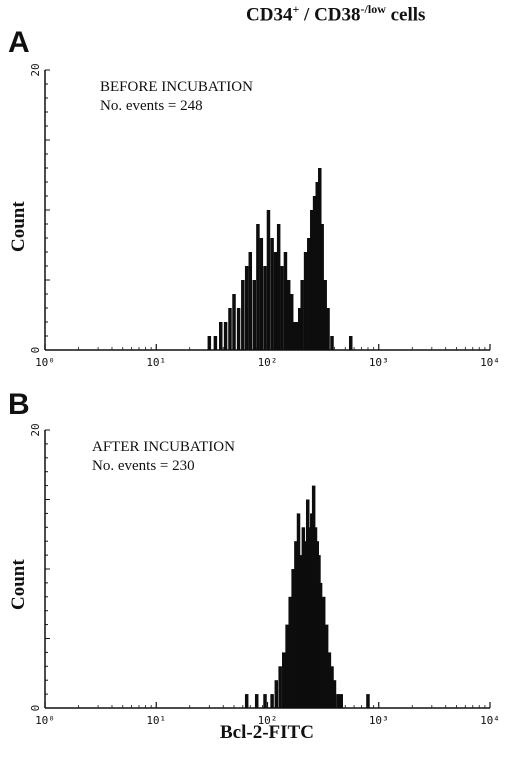 This screenshot has width=520, height=771. Describe the element at coordinates (156, 720) in the screenshot. I see `x-tick-label-b: 10¹` at that location.